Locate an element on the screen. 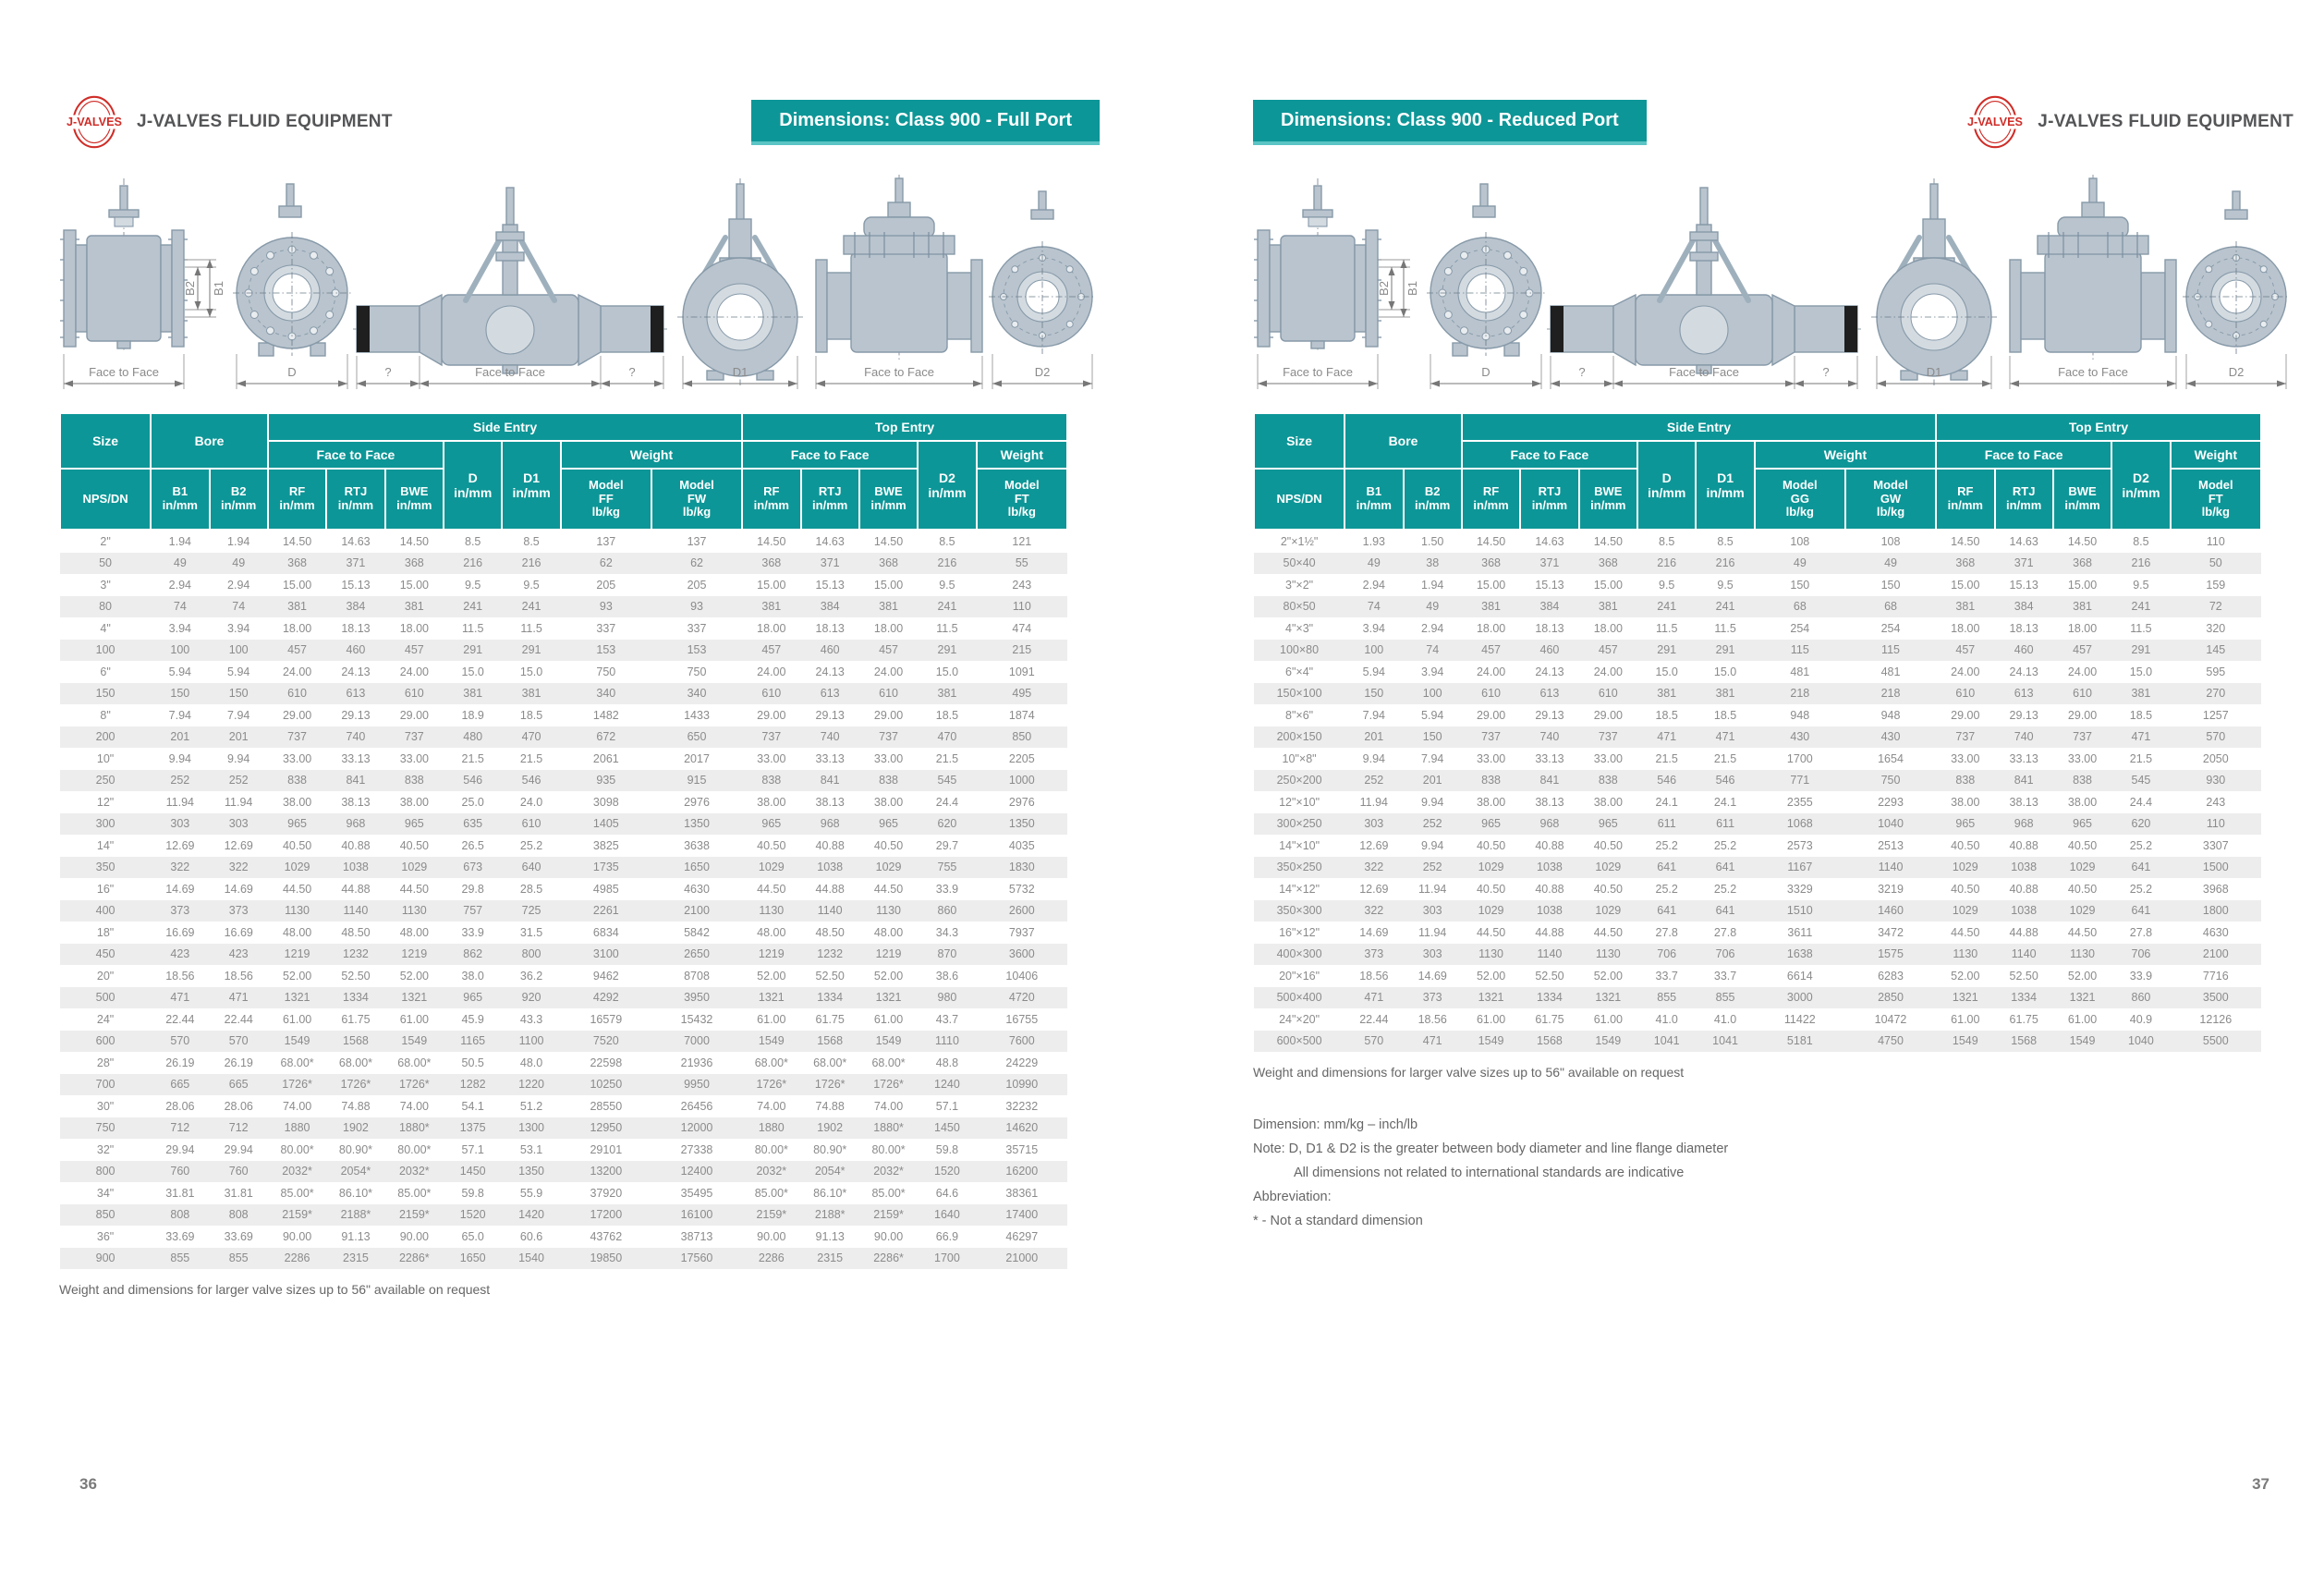 This screenshot has height=1587, width=2324. cell: 38.00 is located at coordinates (771, 802).